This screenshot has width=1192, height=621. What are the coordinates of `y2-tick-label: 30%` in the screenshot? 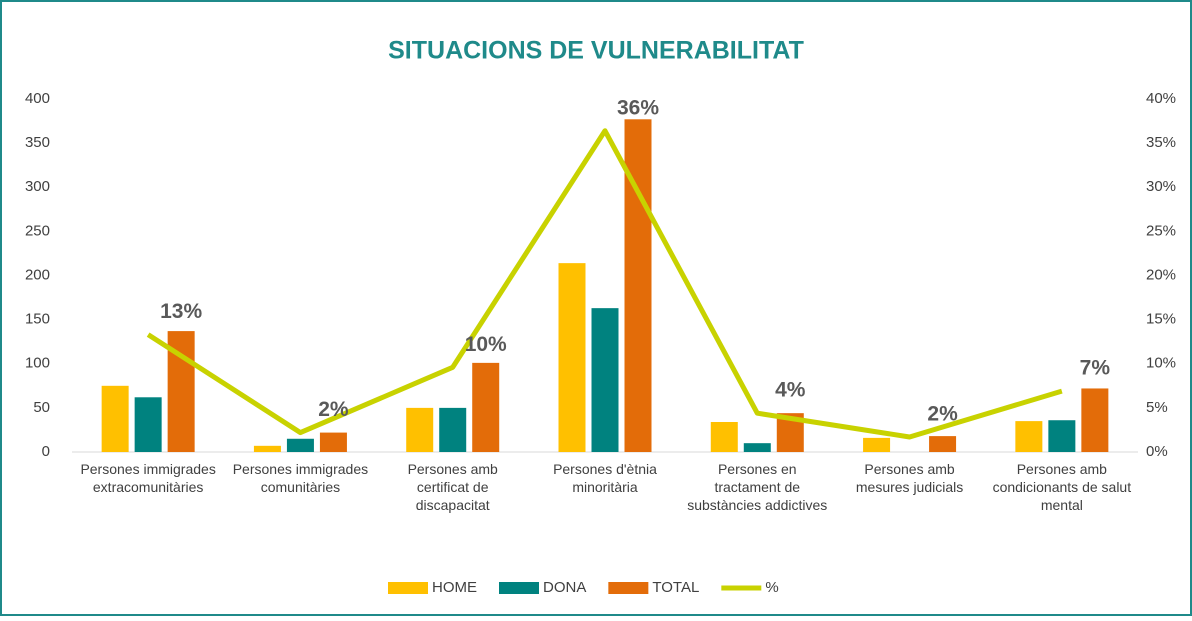 It's located at (1161, 186).